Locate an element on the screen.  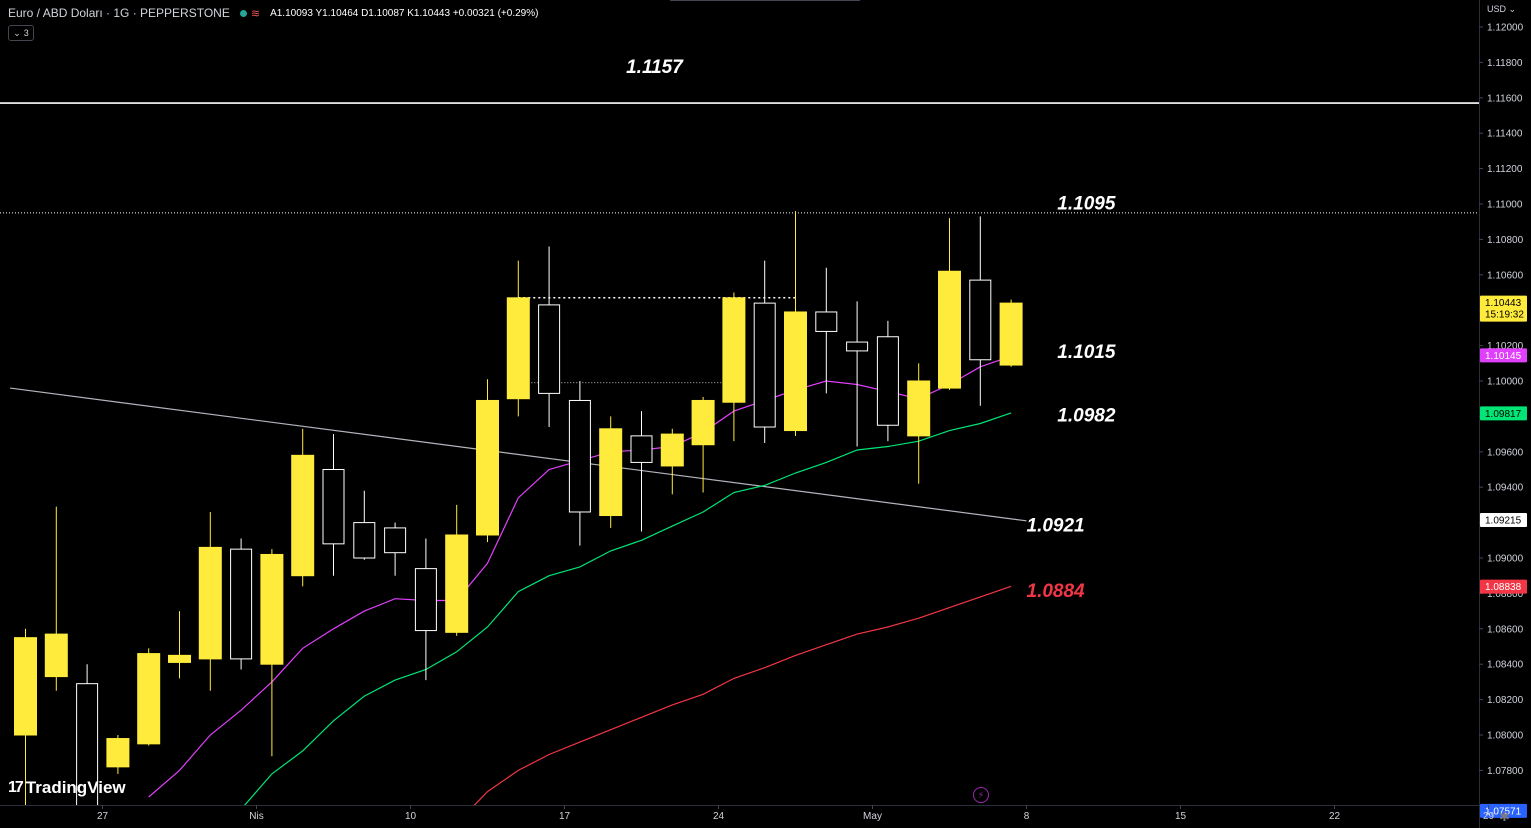
price-badge-text: 1.10145 is located at coordinates (1503, 356).